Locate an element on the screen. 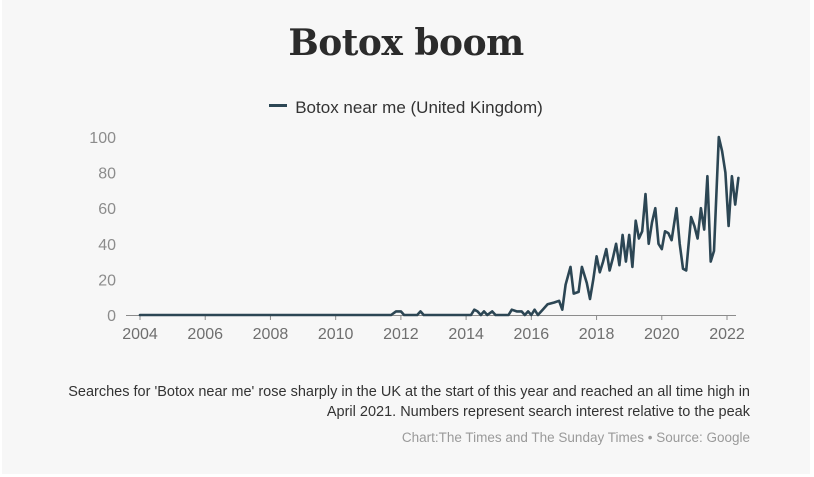 The width and height of the screenshot is (814, 477). x-tick-label: 2006 is located at coordinates (205, 334).